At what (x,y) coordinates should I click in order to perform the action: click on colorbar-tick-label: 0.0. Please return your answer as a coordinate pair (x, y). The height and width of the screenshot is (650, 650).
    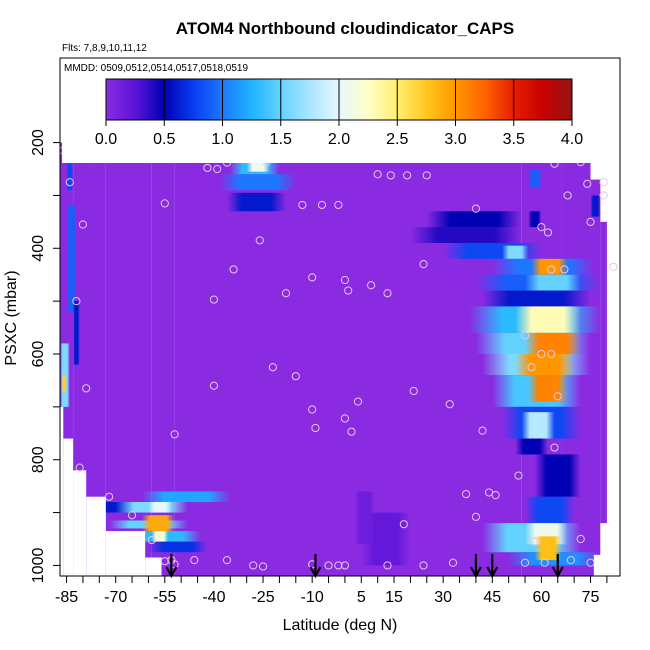
    Looking at the image, I should click on (106, 139).